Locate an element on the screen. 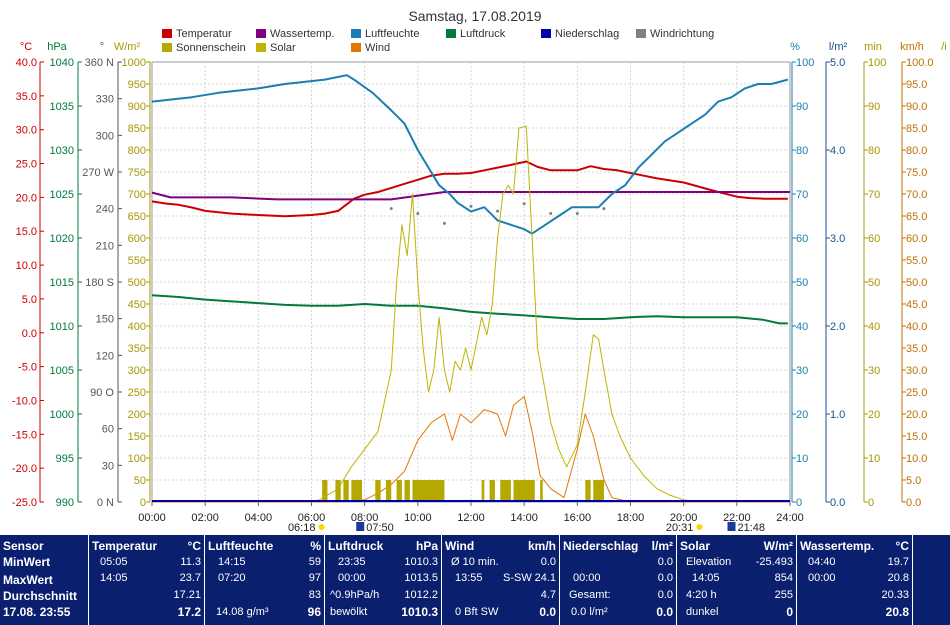 The width and height of the screenshot is (950, 625). wind-unit: km/h is located at coordinates (541, 546).